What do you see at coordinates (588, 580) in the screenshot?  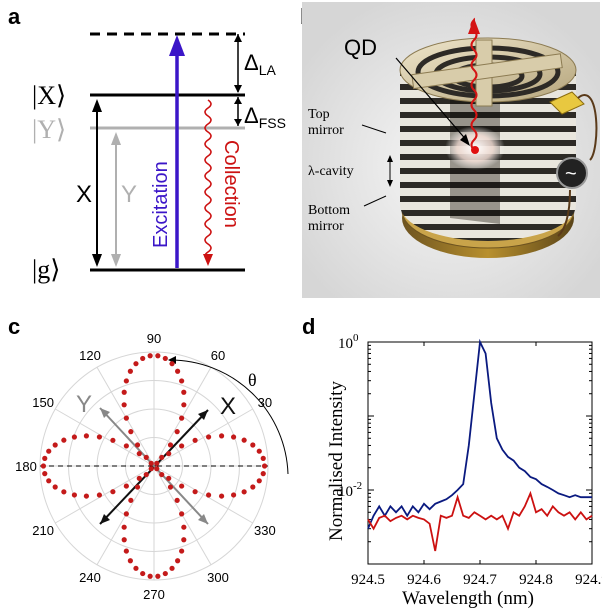 I see `x-tick-label: 924.9` at bounding box center [588, 580].